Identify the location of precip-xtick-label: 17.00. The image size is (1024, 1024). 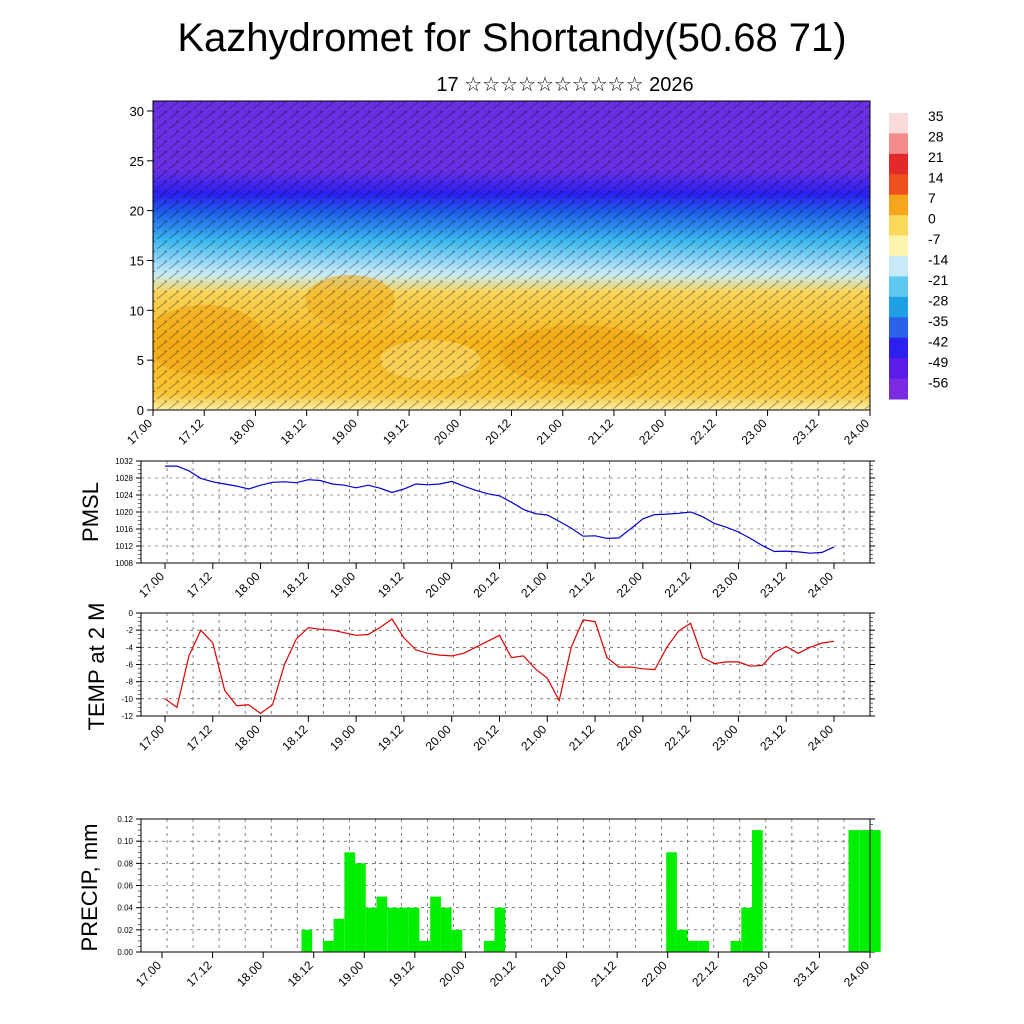
(148, 973).